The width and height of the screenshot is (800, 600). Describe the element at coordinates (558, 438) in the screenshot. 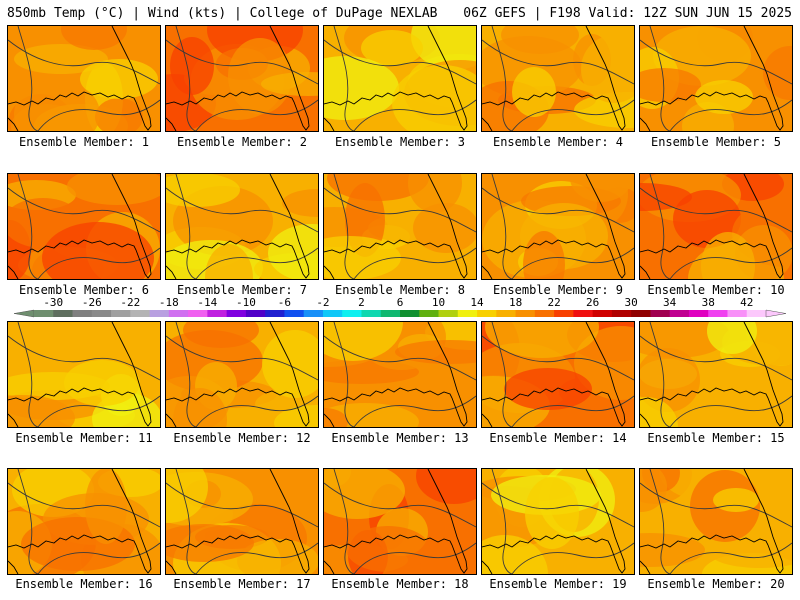

I see `ensemble-member-label: Ensemble Member: 14` at that location.